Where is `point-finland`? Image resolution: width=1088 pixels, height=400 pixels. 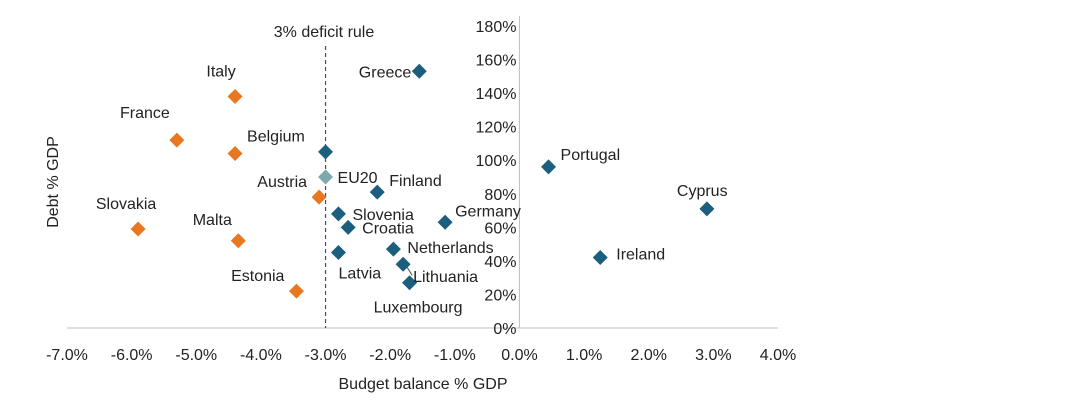
point-finland is located at coordinates (377, 192).